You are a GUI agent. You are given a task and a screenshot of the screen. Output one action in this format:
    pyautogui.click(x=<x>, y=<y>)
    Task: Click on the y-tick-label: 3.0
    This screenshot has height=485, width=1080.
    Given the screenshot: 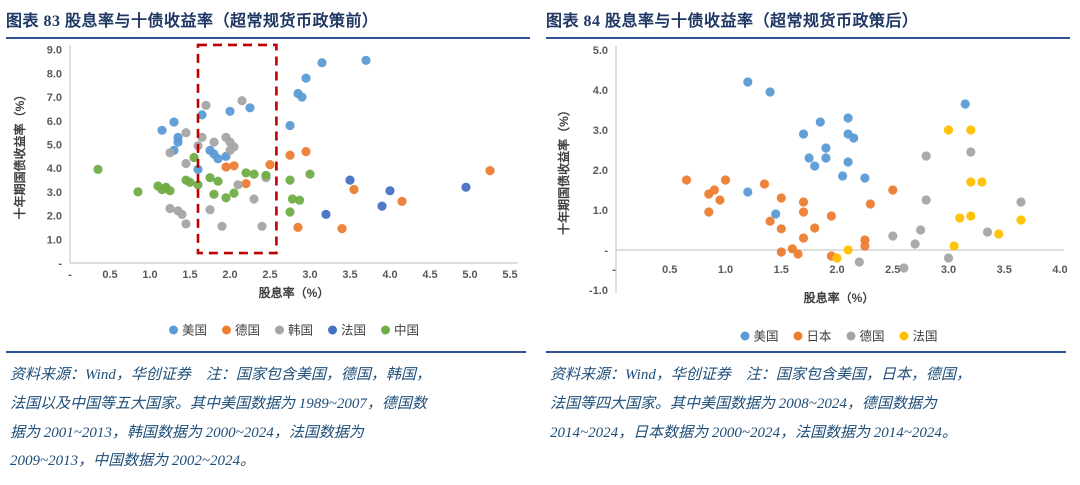 What is the action you would take?
    pyautogui.click(x=54, y=193)
    